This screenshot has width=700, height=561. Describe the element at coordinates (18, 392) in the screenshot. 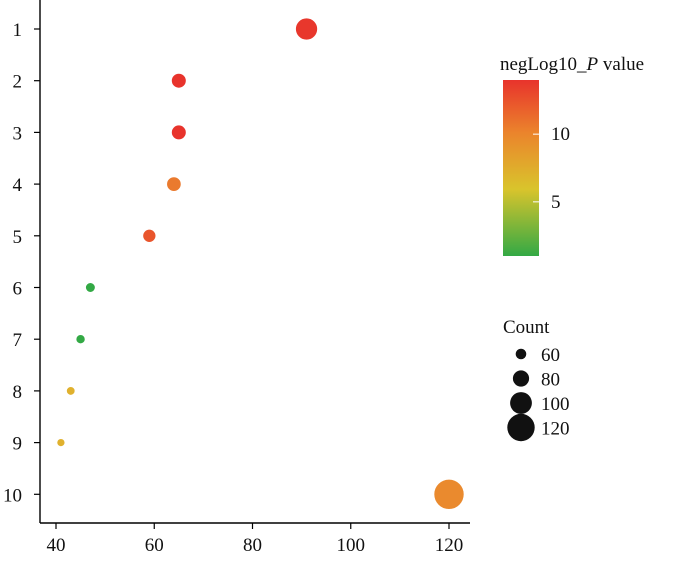

I see `y-tick-label: 8` at that location.